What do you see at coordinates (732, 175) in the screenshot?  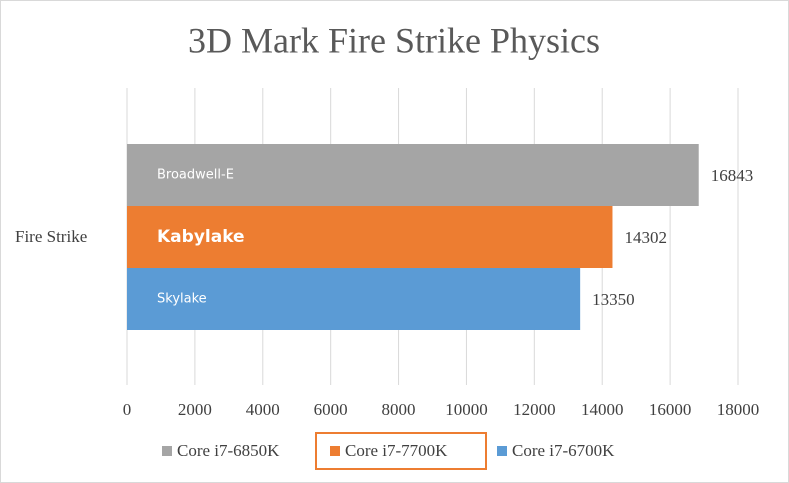 I see `value-label: 16843` at bounding box center [732, 175].